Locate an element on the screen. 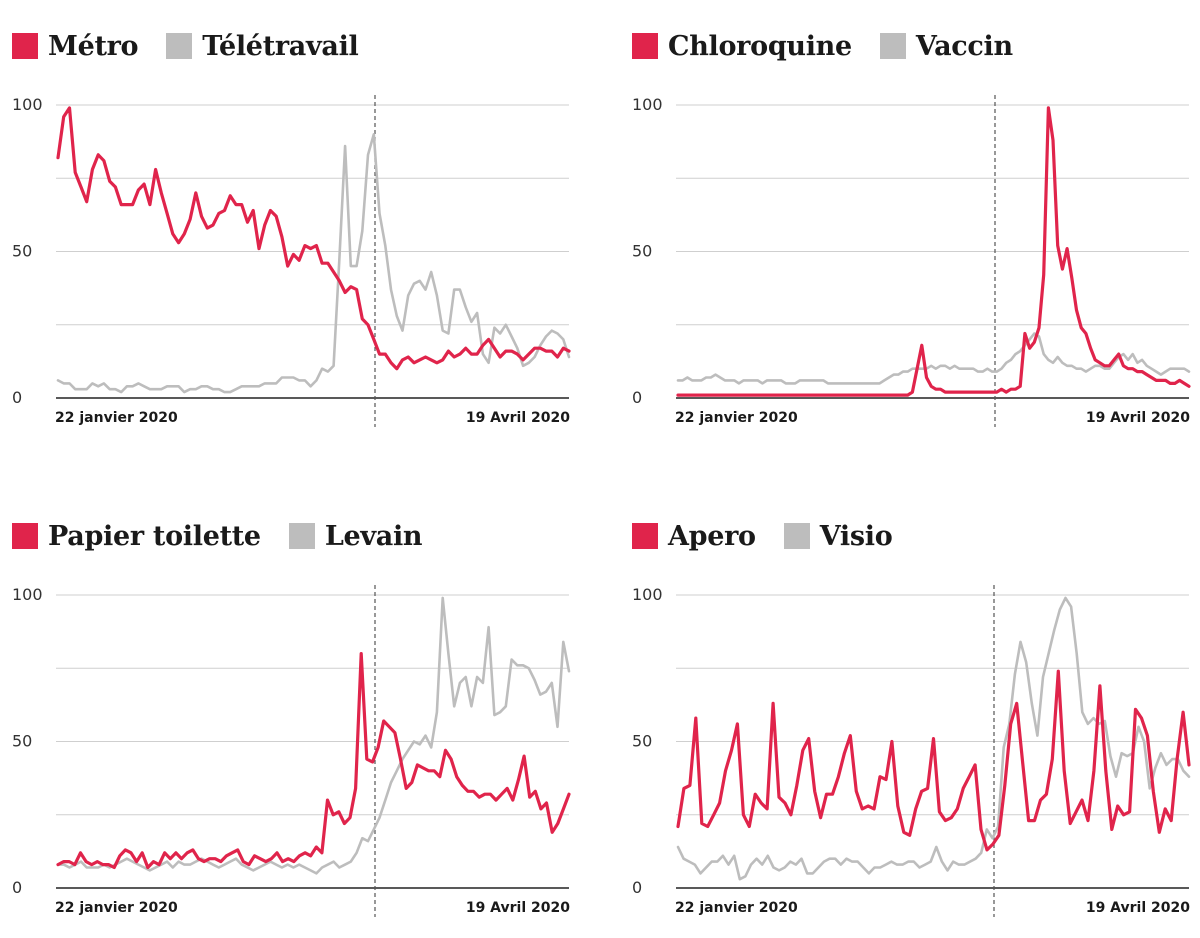  legend-item-primary: Chloroquine is located at coordinates (742, 46).